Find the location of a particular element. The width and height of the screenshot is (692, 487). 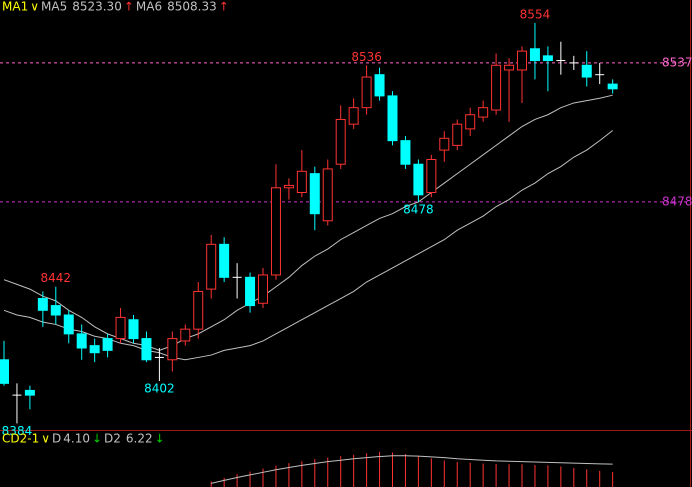

header-text: 6.22 is located at coordinates (139, 439).